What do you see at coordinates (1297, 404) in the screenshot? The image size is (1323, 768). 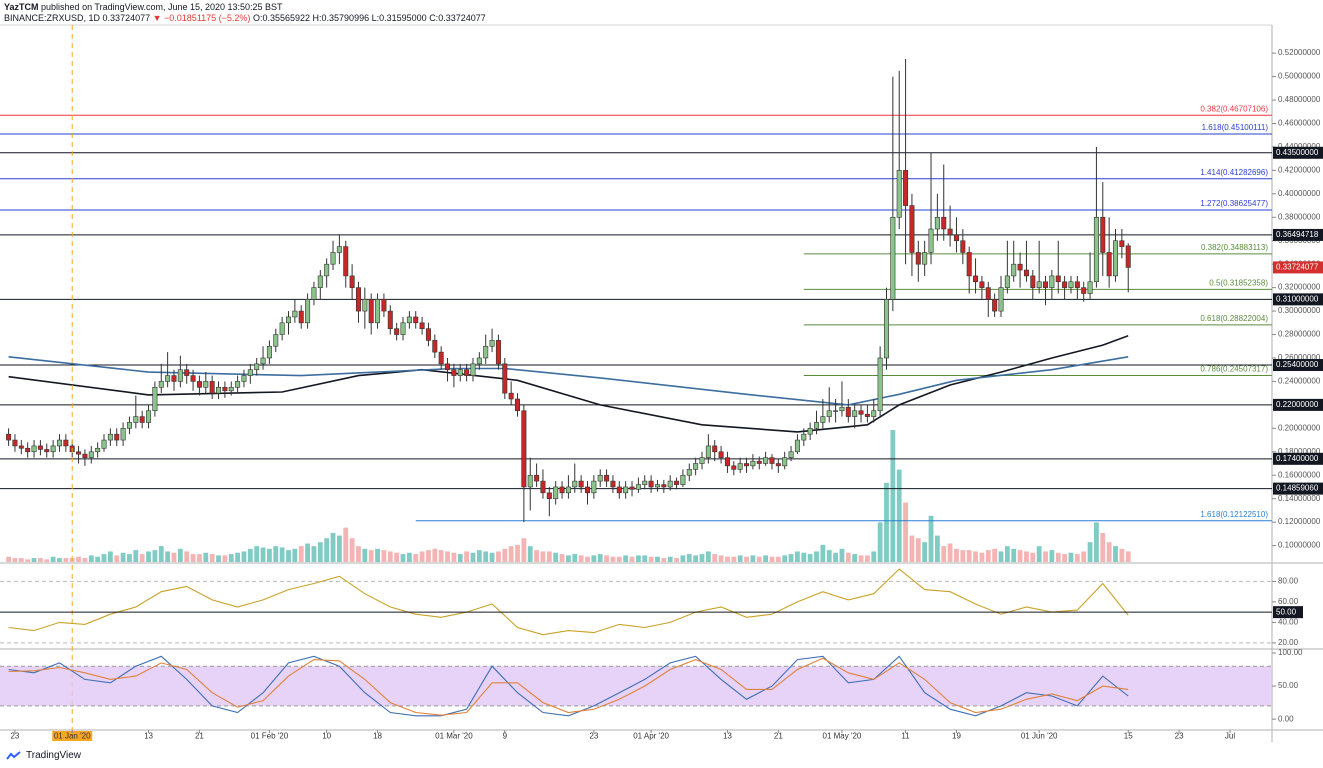 I see `level-label: 0.22000000` at bounding box center [1297, 404].